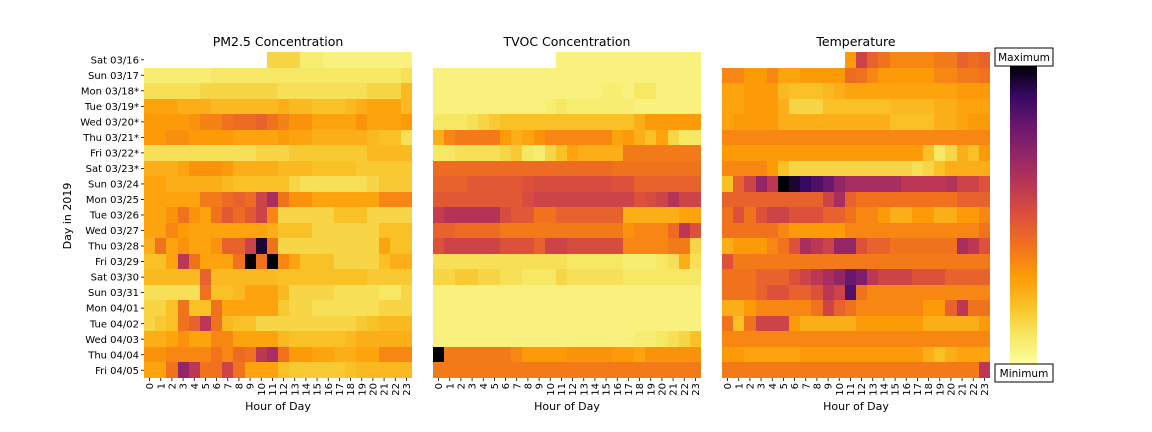  I want to click on y-tick-label: Mon 03/25, so click(112, 200).